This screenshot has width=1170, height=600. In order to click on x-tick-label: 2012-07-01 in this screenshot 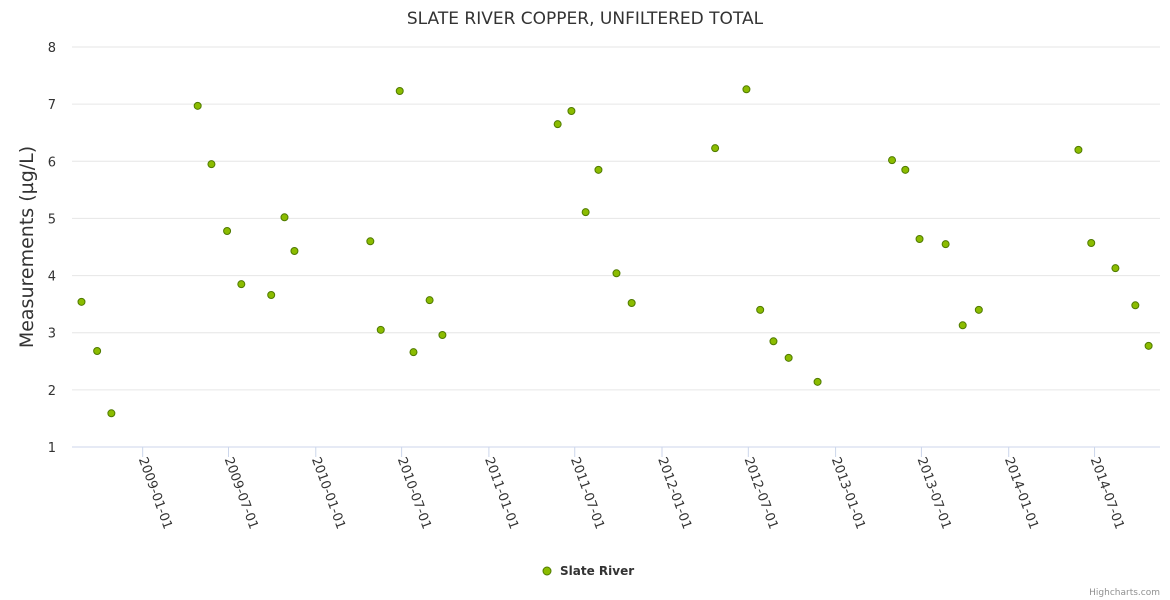, I will do `click(761, 493)`.